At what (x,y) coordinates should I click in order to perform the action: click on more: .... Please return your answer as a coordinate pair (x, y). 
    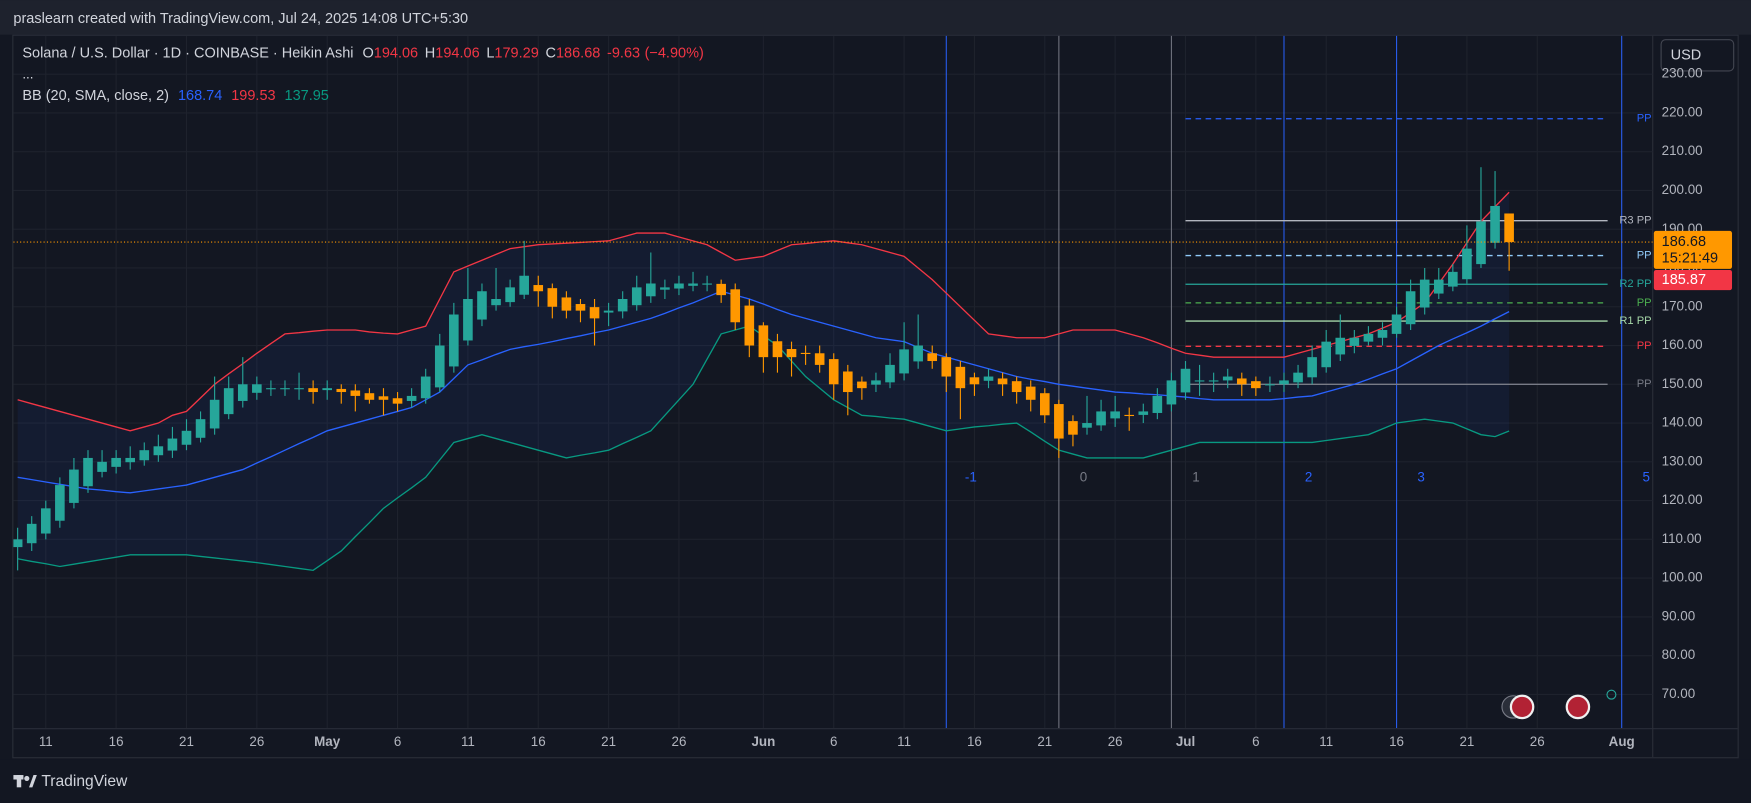
    Looking at the image, I should click on (27, 73).